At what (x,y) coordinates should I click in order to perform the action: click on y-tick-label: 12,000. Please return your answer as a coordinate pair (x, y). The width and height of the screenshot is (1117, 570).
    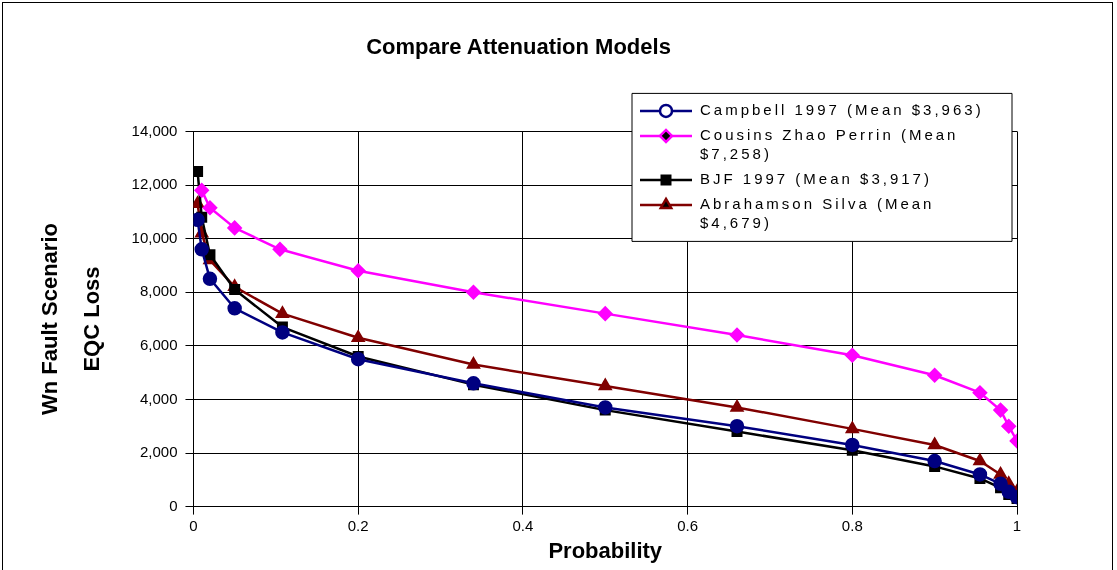
    Looking at the image, I should click on (154, 184).